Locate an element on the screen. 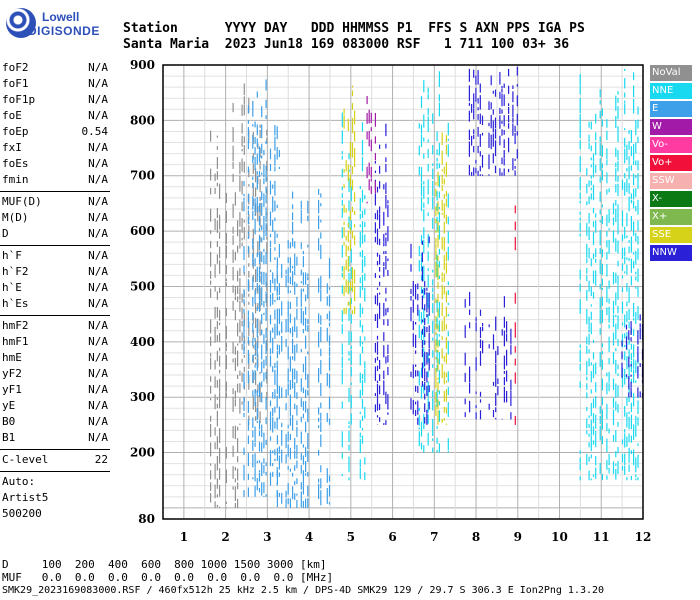 The height and width of the screenshot is (600, 700). param-name: B0 is located at coordinates (9, 421).